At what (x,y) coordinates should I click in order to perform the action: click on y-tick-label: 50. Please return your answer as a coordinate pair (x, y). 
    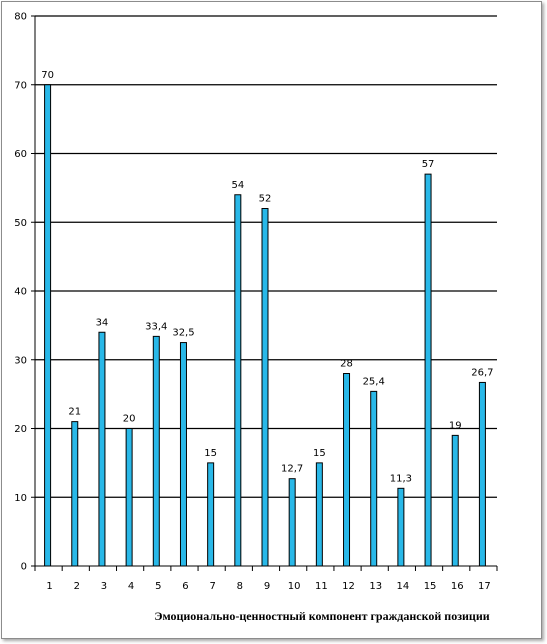
    Looking at the image, I should click on (20, 223).